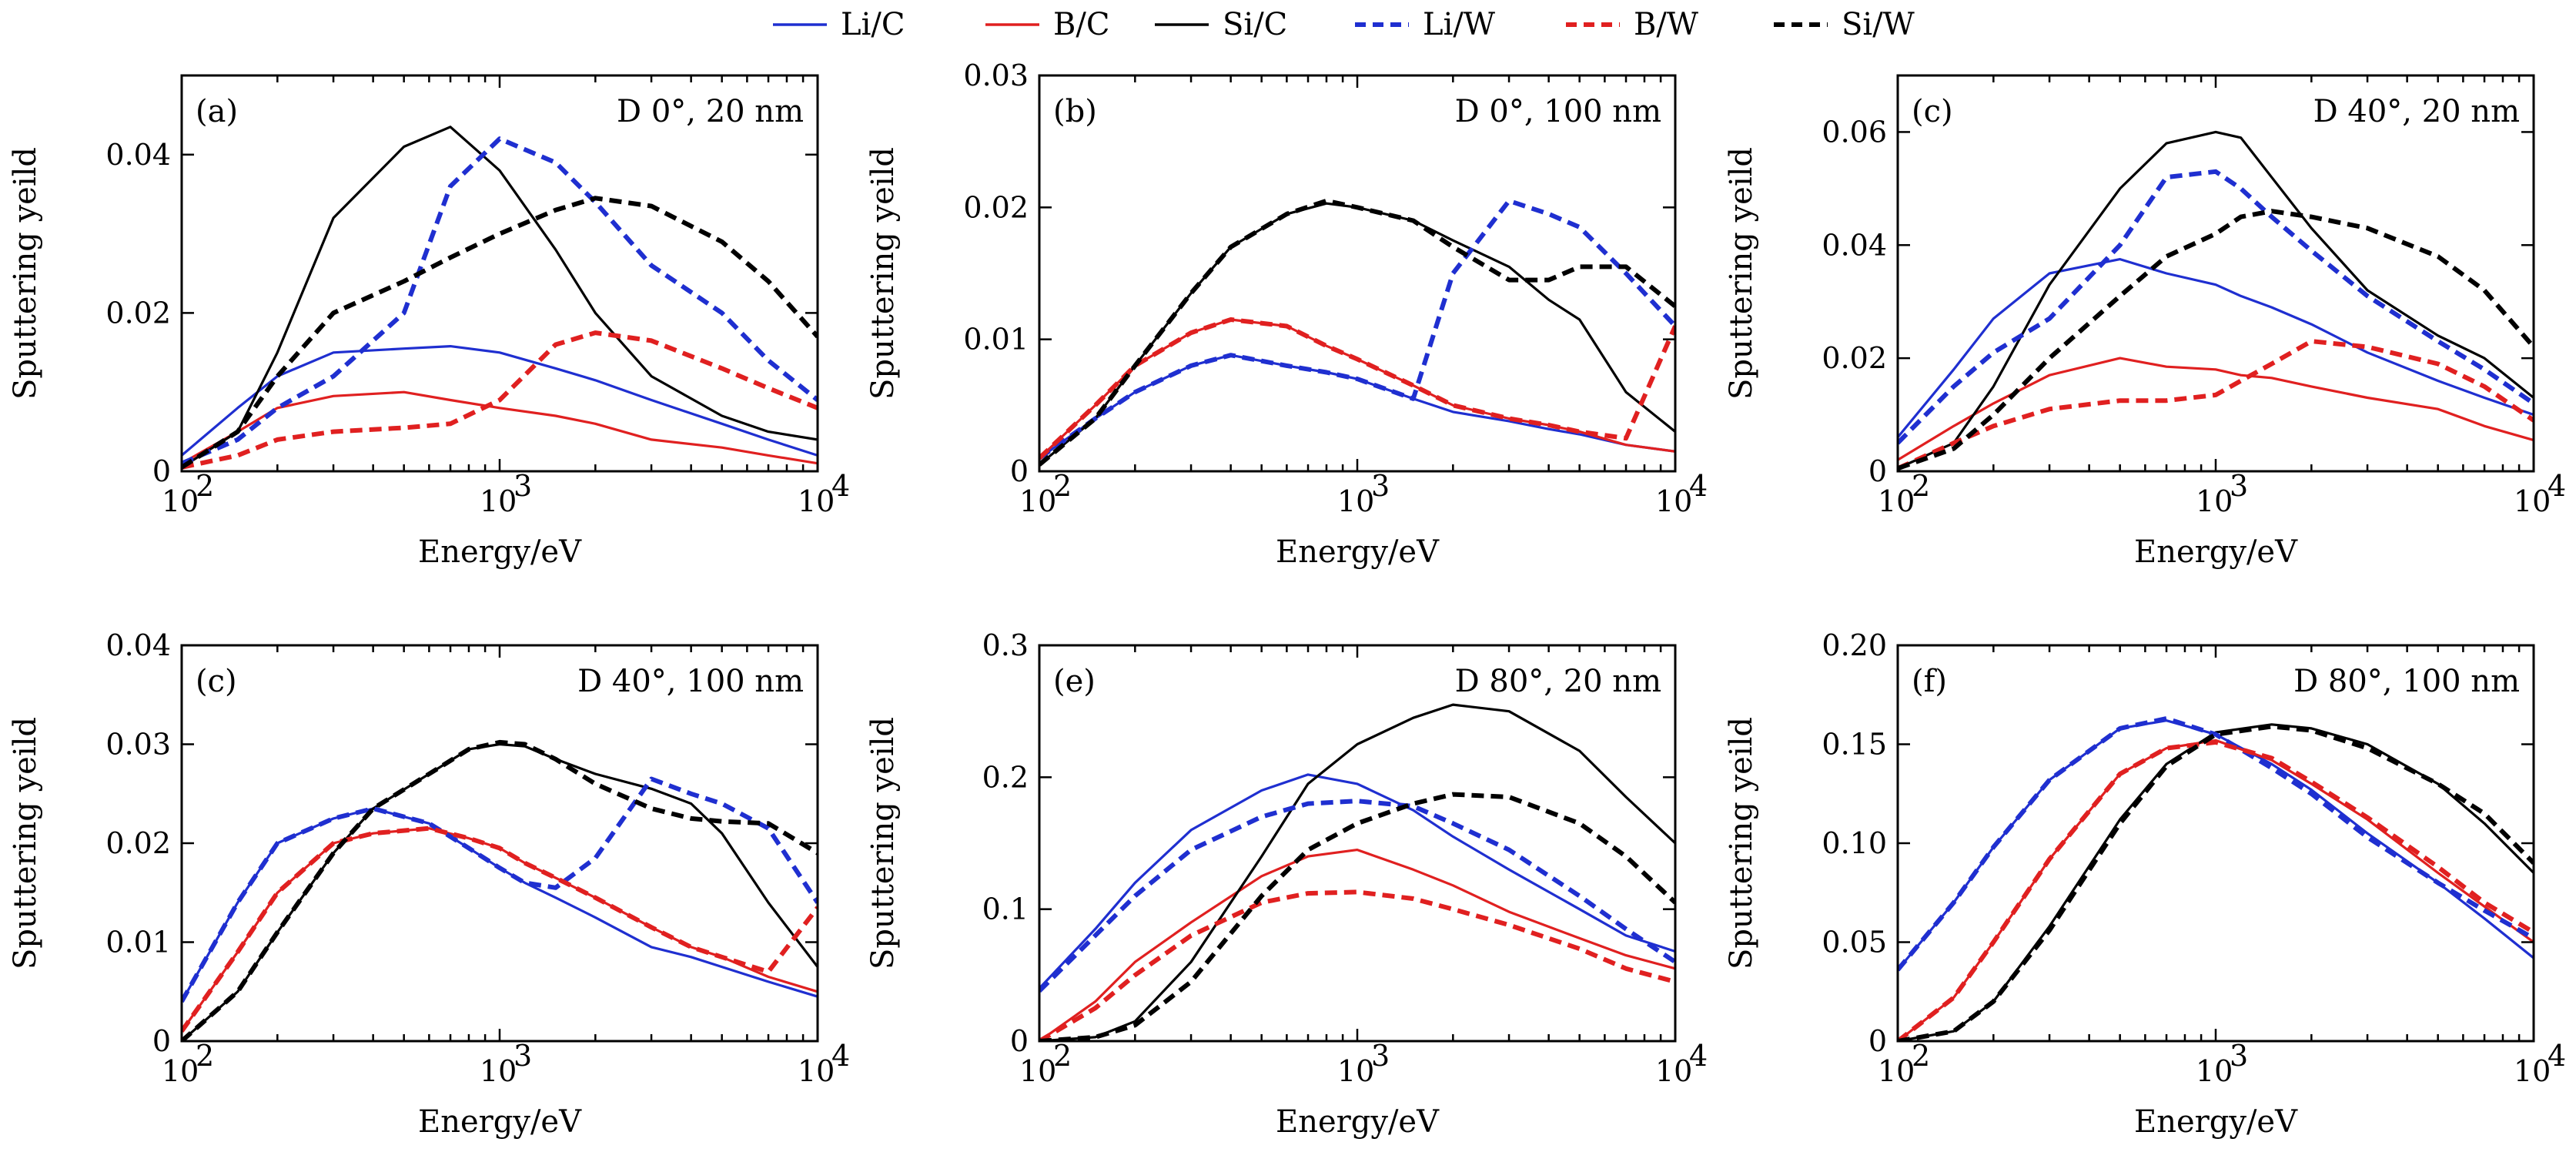  What do you see at coordinates (1006, 645) in the screenshot?
I see `y-tick-label: 0.3` at bounding box center [1006, 645].